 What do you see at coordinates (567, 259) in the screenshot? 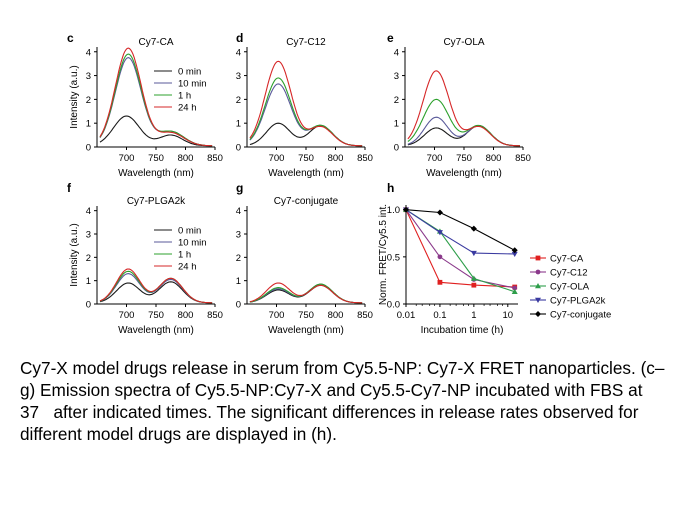
I see `legend-label: Cy7-CA` at bounding box center [567, 259].